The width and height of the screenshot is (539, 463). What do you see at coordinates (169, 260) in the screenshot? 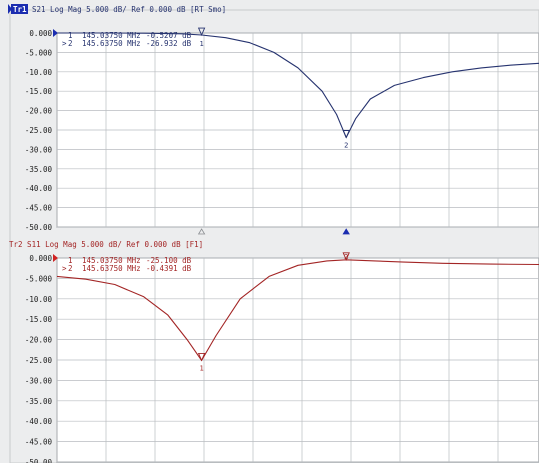
I see `marker-readout-value: -25.100 dB` at bounding box center [169, 260].